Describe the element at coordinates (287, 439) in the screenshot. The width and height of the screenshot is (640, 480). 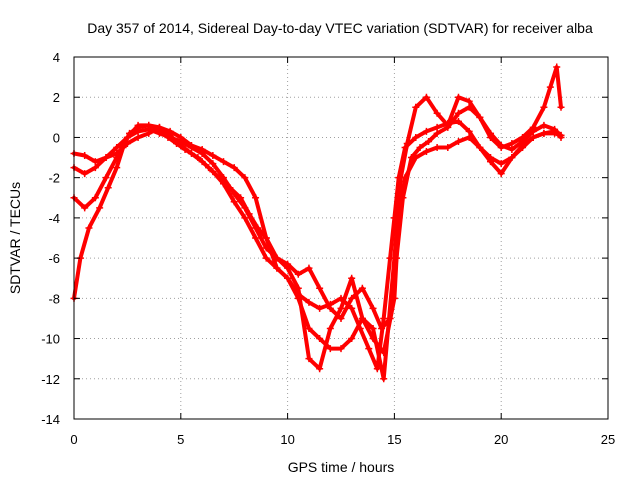
I see `x-tick-label: 10` at that location.